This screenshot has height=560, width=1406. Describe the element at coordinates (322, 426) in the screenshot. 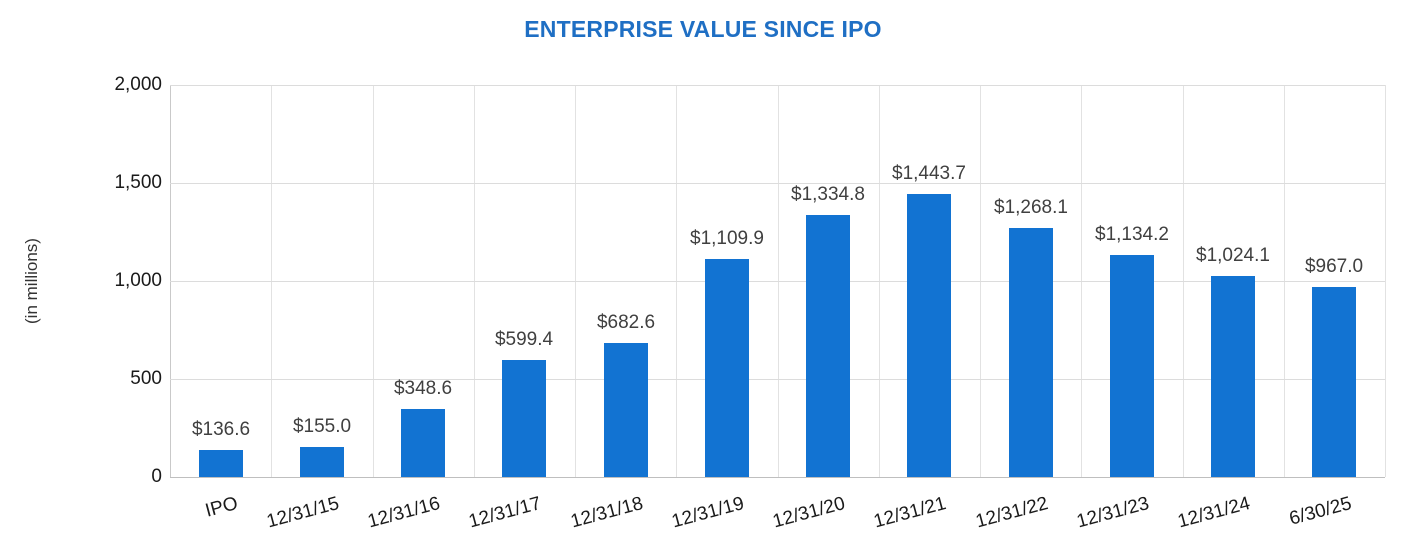

I see `bar-value-label: $155.0` at that location.